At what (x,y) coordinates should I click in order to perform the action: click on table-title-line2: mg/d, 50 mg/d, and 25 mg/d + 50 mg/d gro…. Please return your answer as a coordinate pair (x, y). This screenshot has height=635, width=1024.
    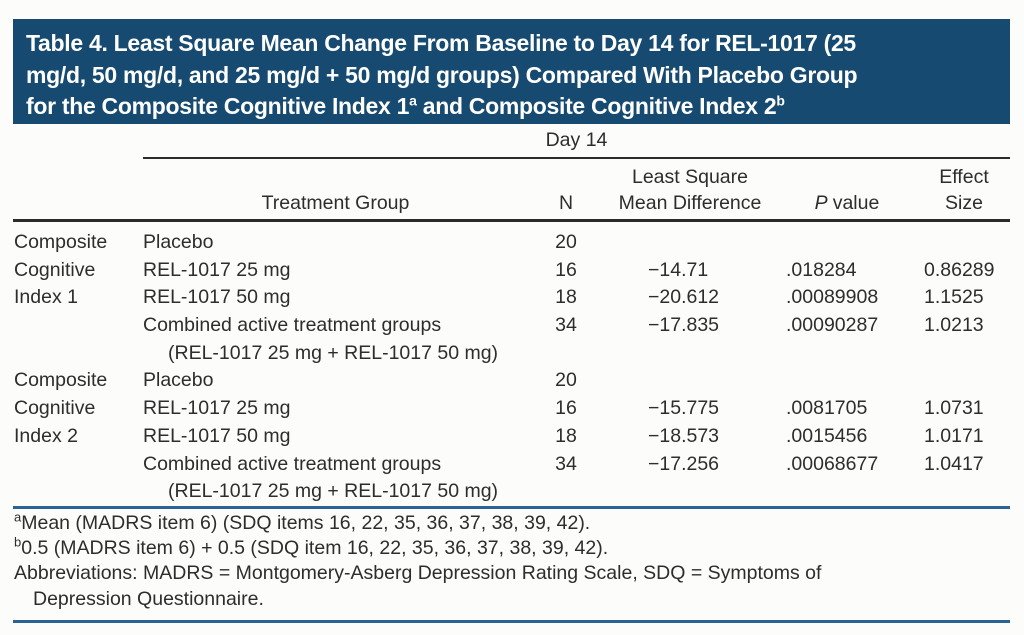
    Looking at the image, I should click on (442, 74).